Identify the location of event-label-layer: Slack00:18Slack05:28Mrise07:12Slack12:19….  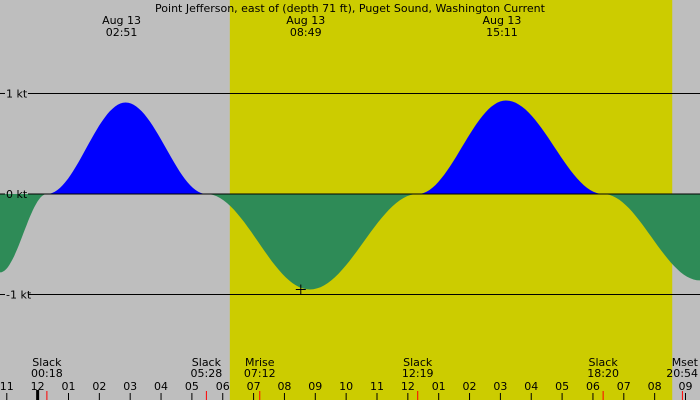
(365, 378).